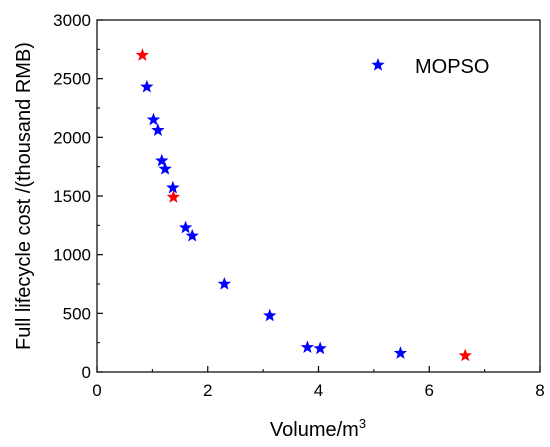 This screenshot has width=550, height=447. Describe the element at coordinates (72, 20) in the screenshot. I see `y-tick-label: 3000` at that location.